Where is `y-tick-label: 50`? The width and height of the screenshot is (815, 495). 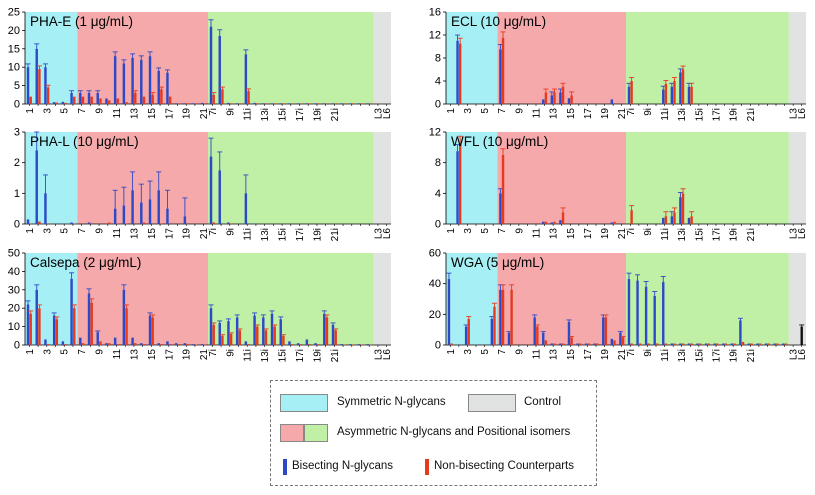 y-tick-label: 50 is located at coordinates (14, 254).